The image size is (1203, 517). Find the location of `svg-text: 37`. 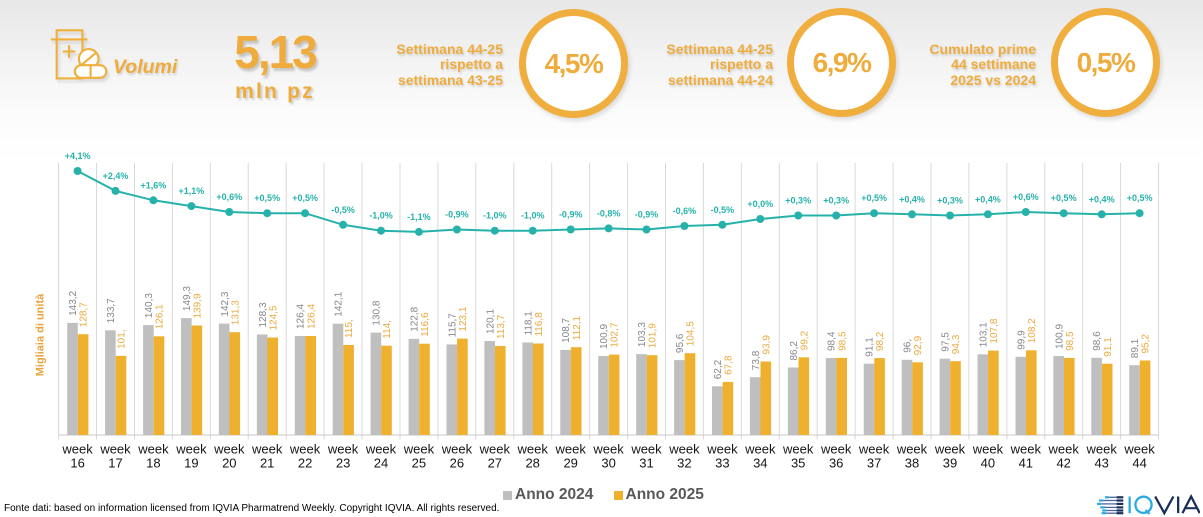

svg-text: 37 is located at coordinates (874, 463).